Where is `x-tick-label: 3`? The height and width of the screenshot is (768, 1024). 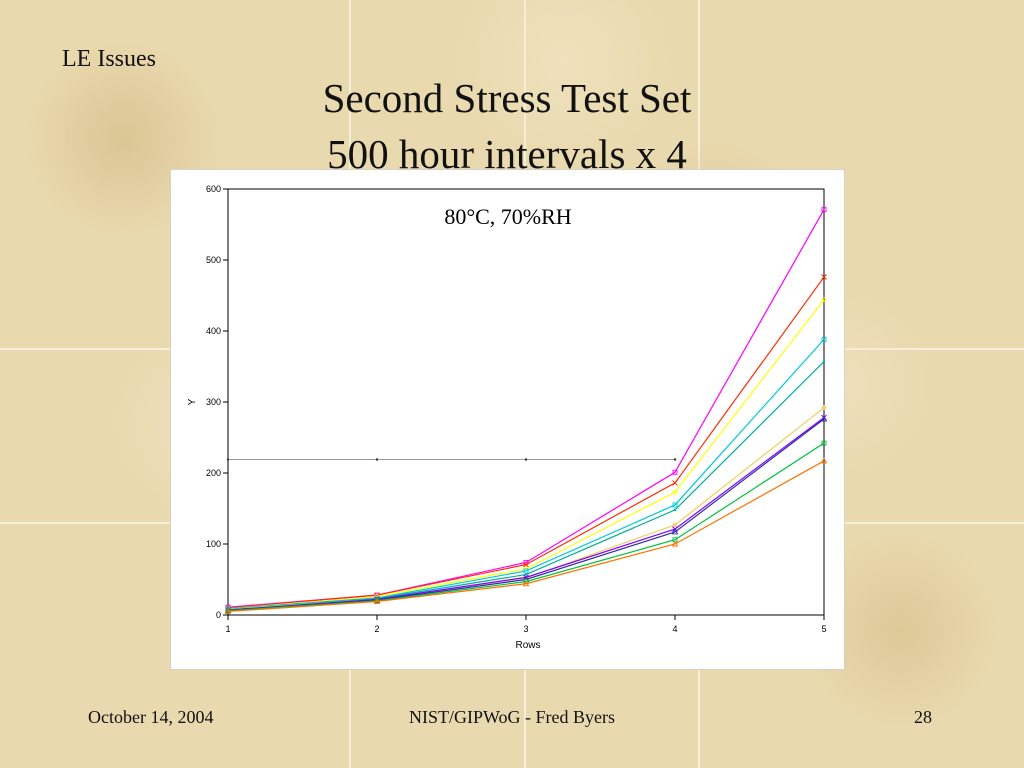
x-tick-label: 3 is located at coordinates (525, 629).